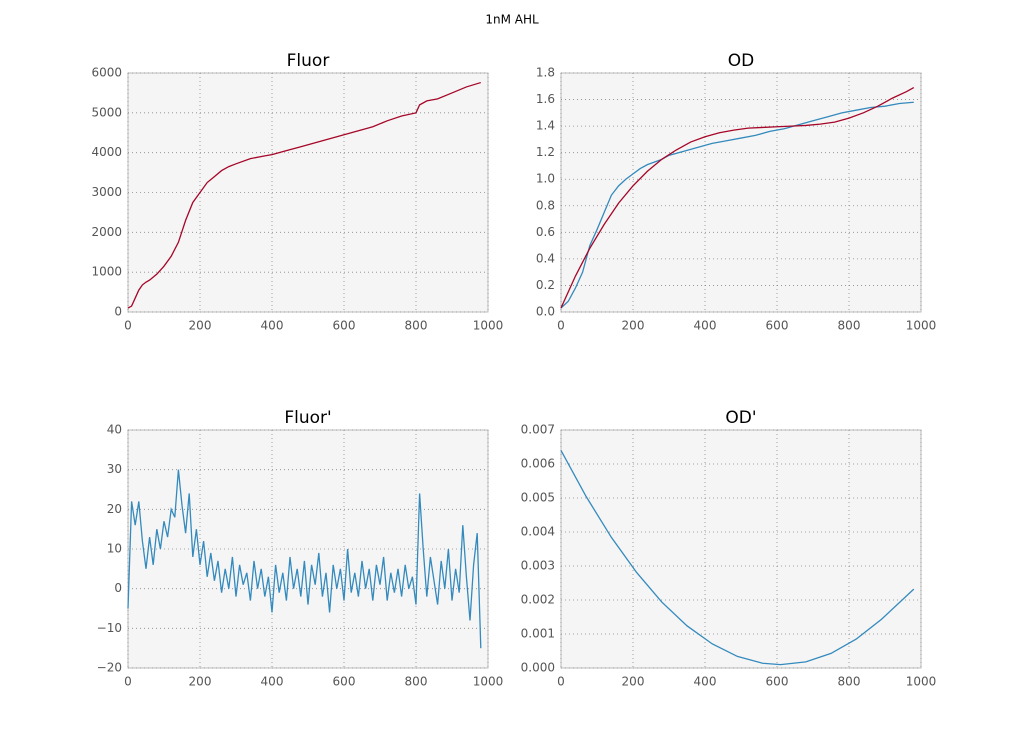 This screenshot has width=1024, height=744. Describe the element at coordinates (106, 112) in the screenshot. I see `y-tick-label: 5000` at that location.